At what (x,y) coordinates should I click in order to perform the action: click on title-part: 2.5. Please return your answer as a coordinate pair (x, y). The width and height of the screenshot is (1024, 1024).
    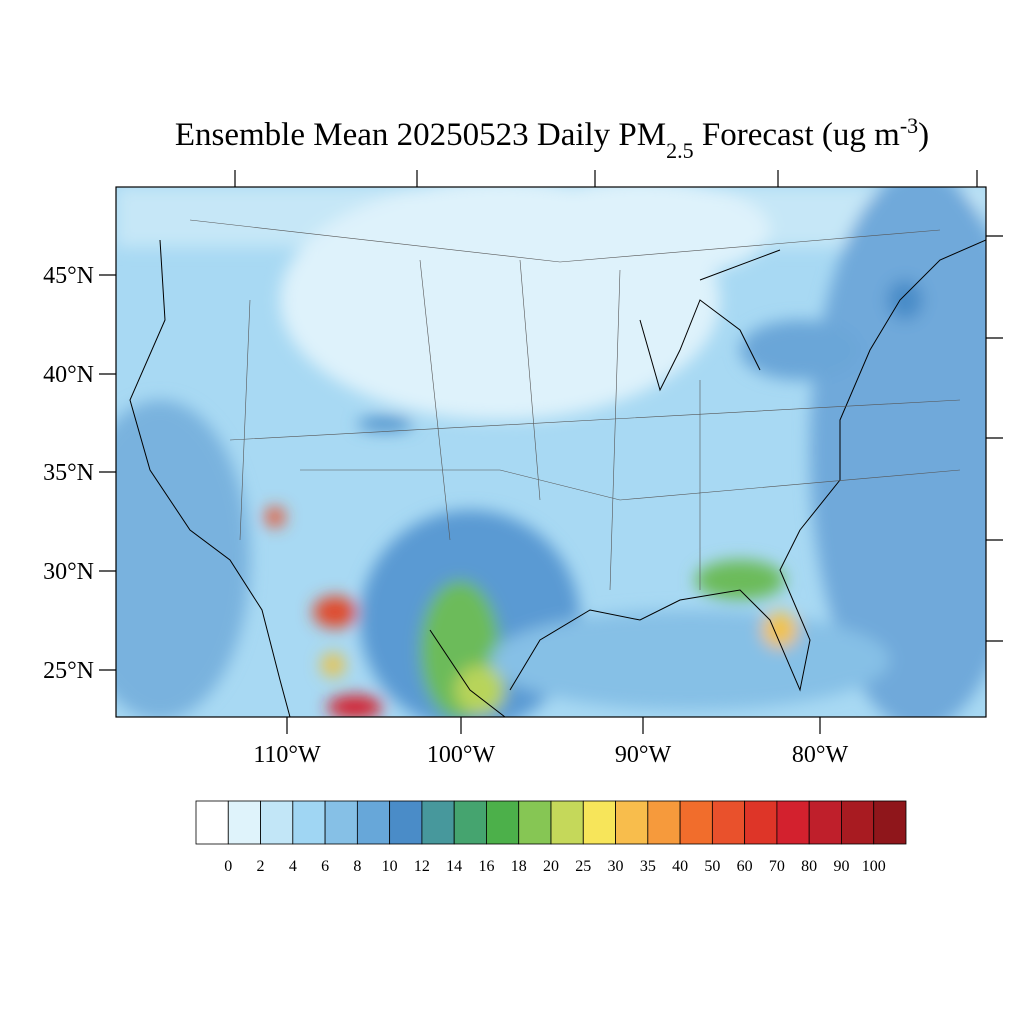
    Looking at the image, I should click on (680, 150).